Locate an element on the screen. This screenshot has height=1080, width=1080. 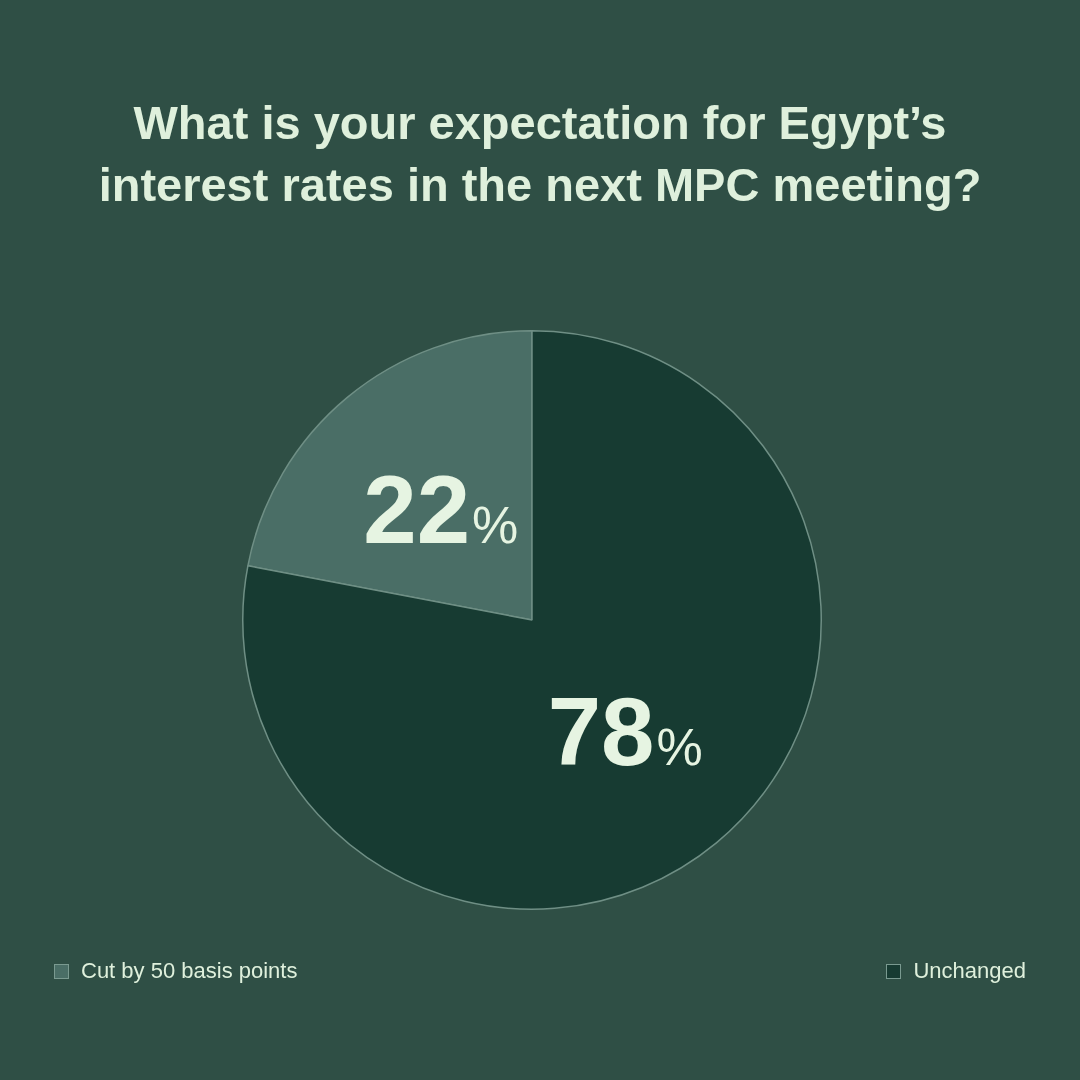
legend-label: Cut by 50 basis points is located at coordinates (189, 971).